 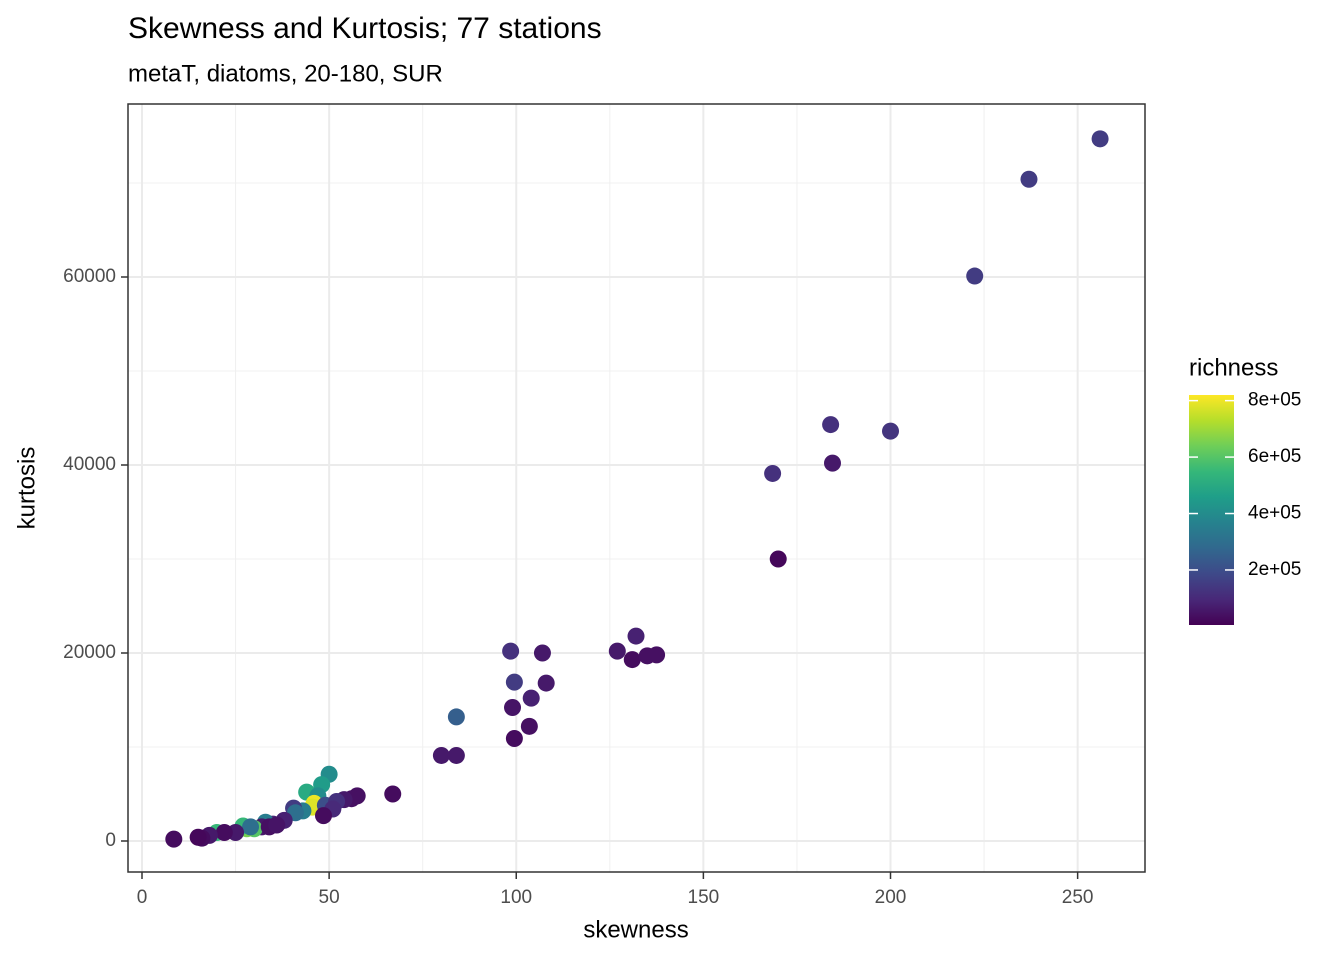 I want to click on colorbar, so click(x=1211, y=510).